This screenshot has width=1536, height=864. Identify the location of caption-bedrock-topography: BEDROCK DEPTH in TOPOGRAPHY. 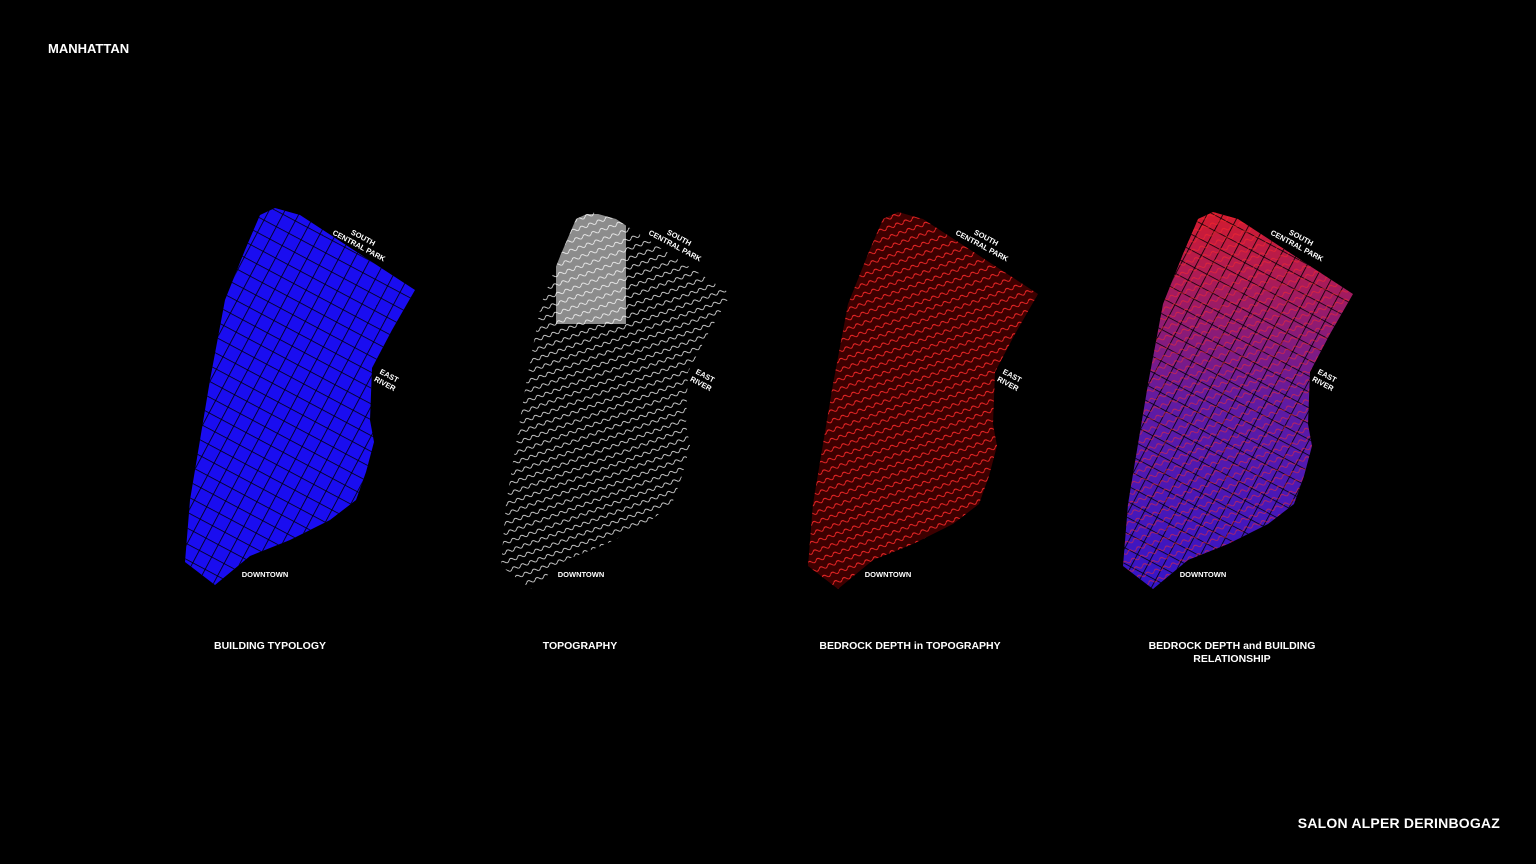
(910, 646).